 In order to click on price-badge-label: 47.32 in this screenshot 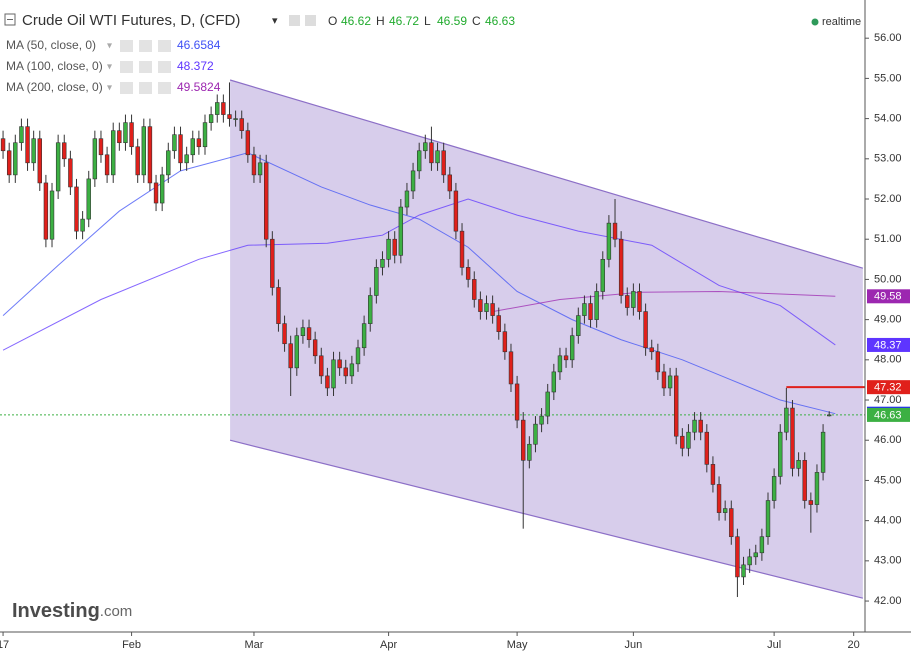, I will do `click(888, 388)`.